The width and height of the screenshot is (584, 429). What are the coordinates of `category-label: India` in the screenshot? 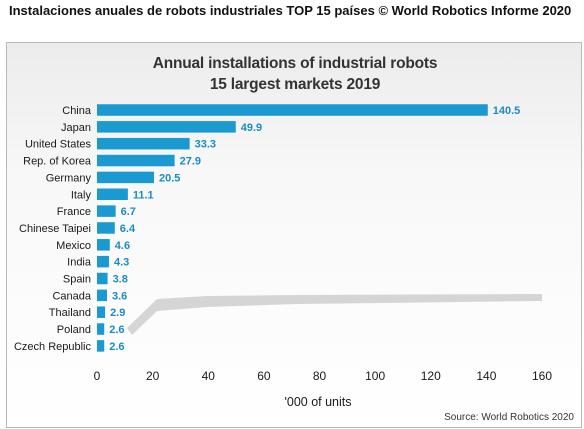 It's located at (79, 263).